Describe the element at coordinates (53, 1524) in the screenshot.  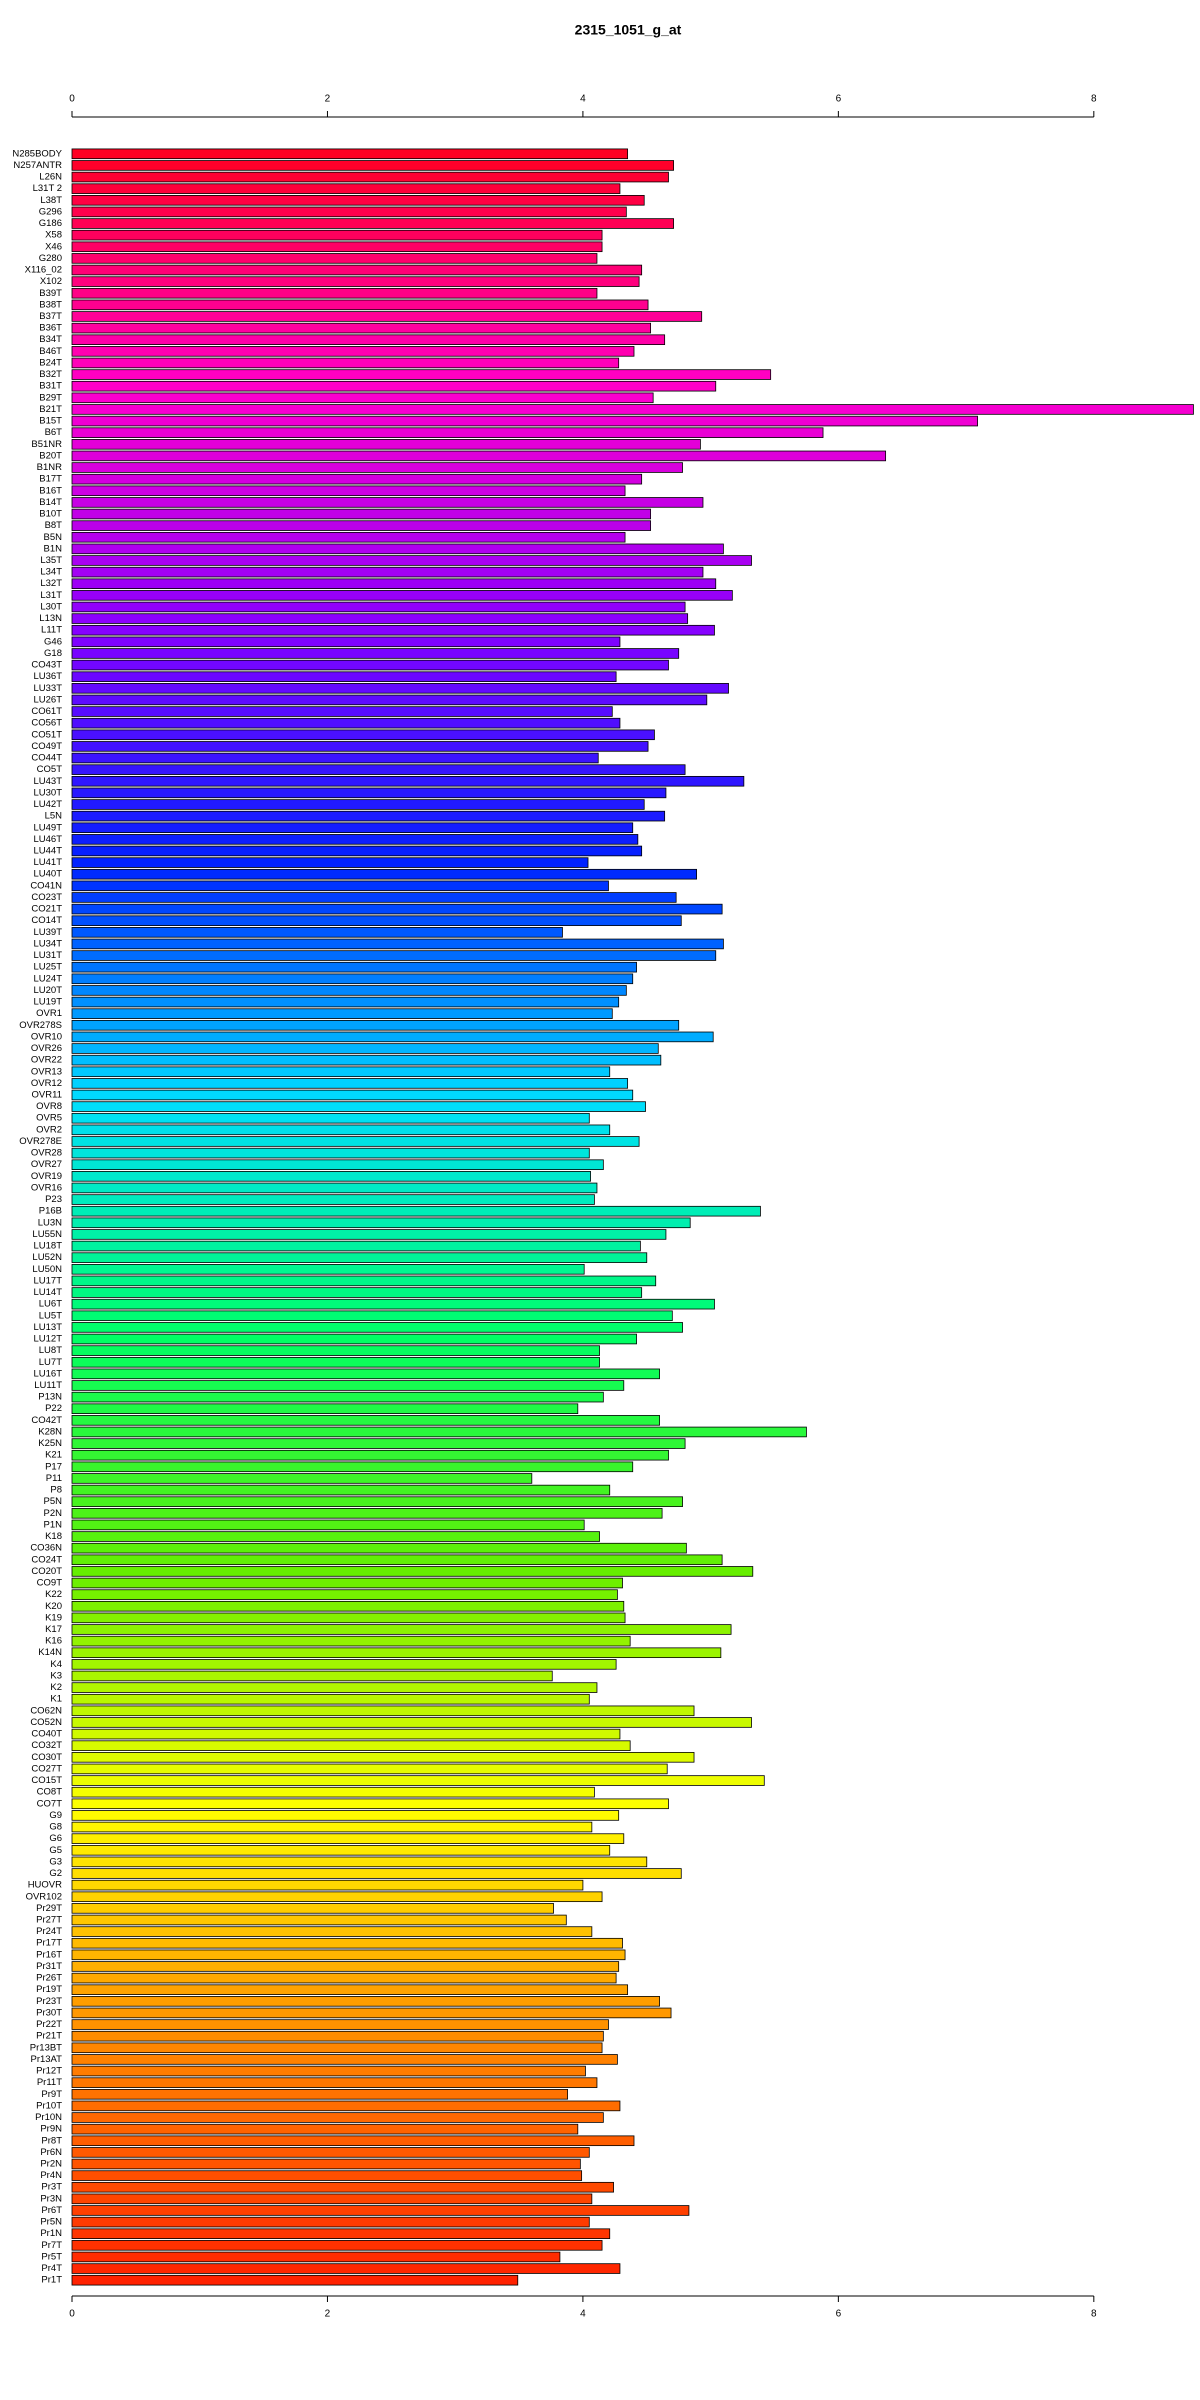
I see `y-tick-label: P1N` at that location.